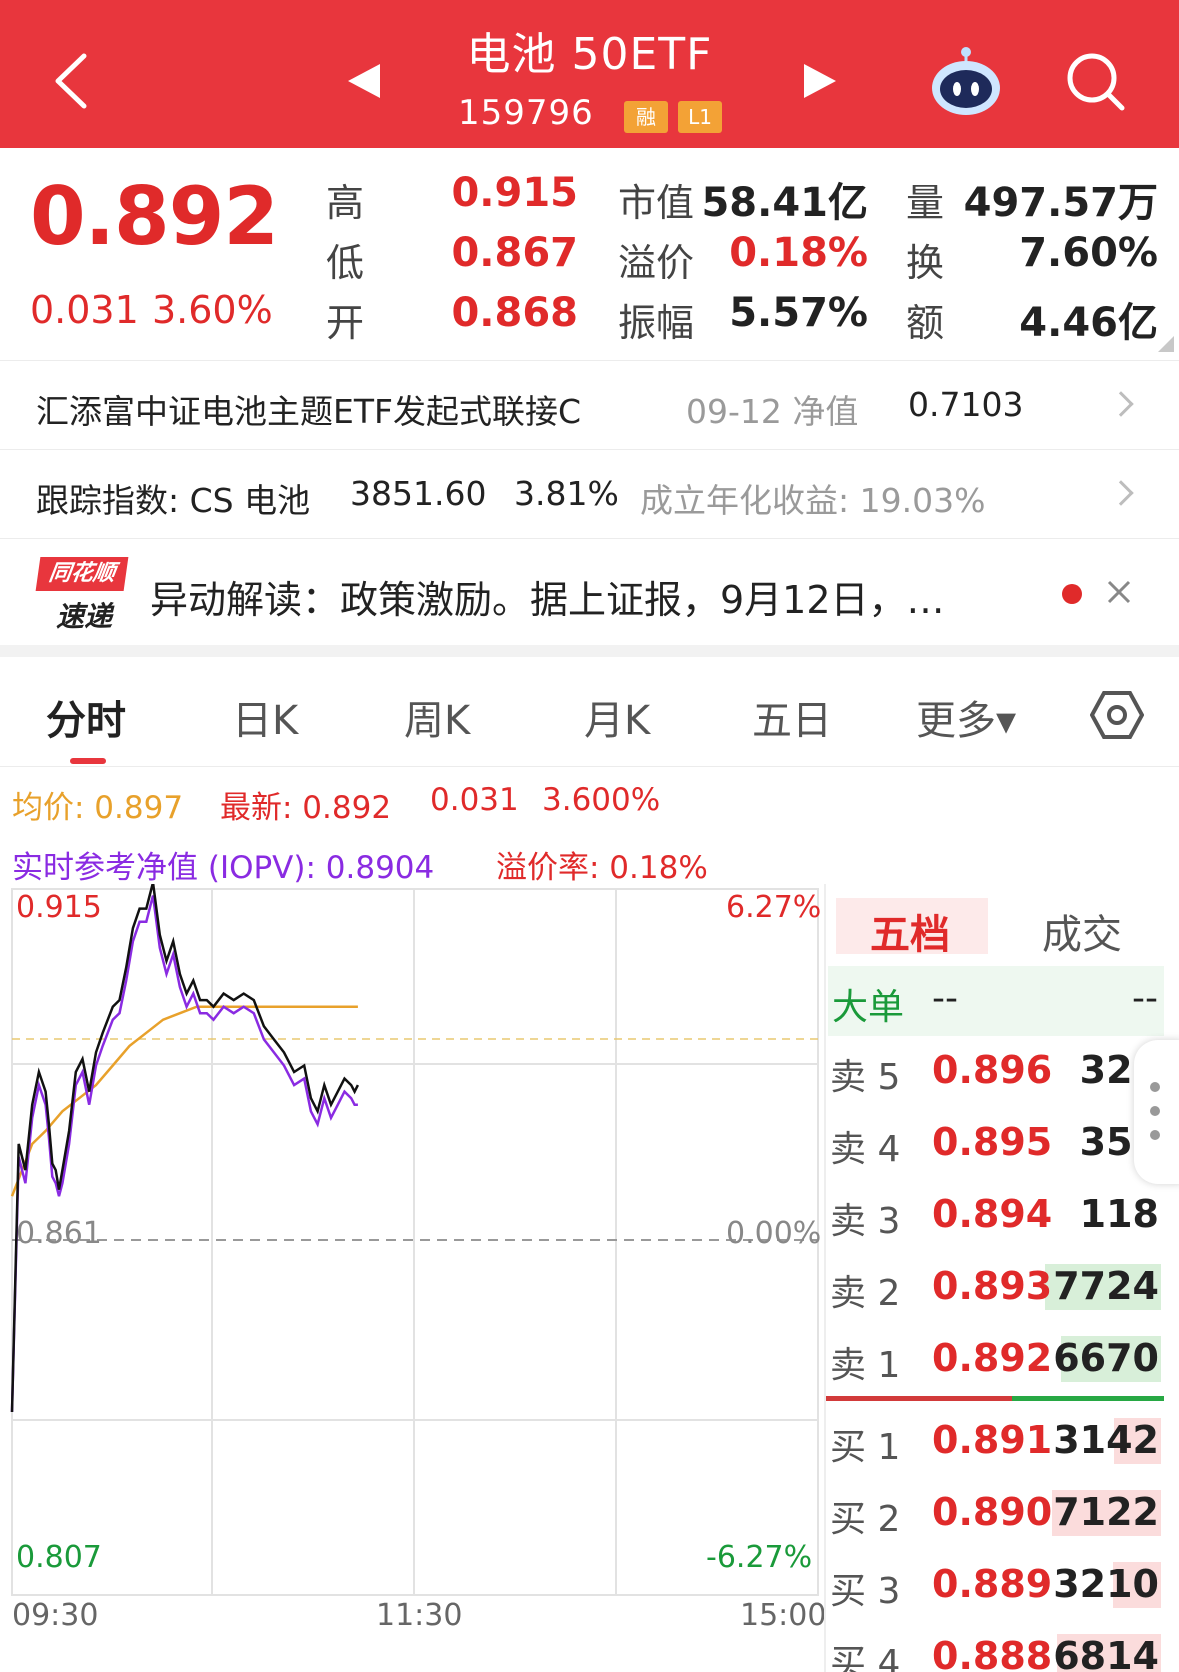  I want to click on iopv-line, so click(184, 1154).